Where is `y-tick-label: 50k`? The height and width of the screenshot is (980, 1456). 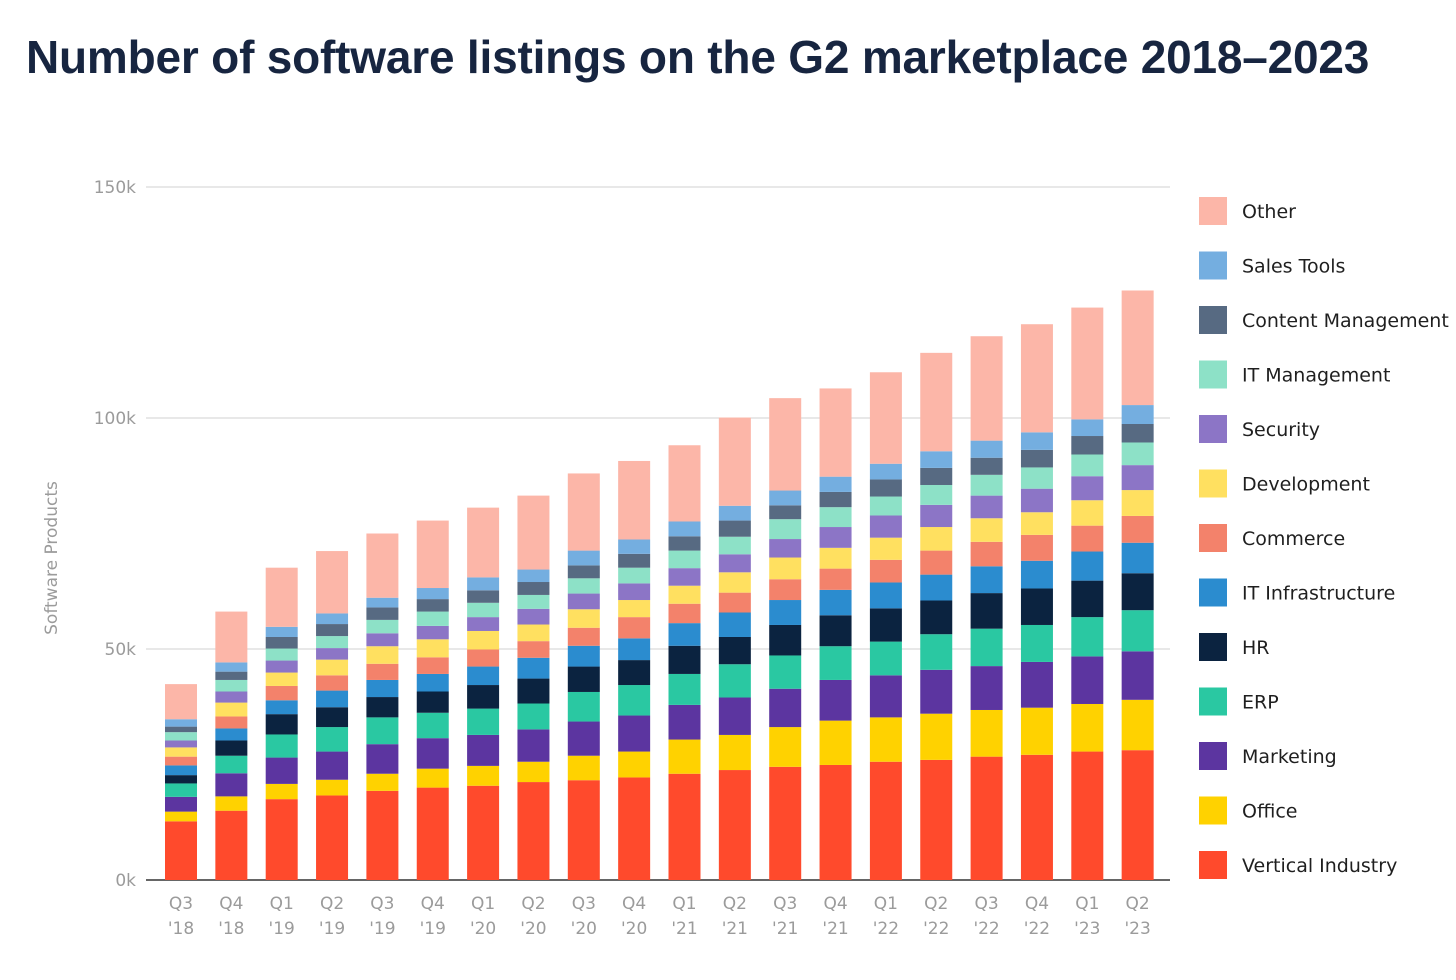 y-tick-label: 50k is located at coordinates (121, 650).